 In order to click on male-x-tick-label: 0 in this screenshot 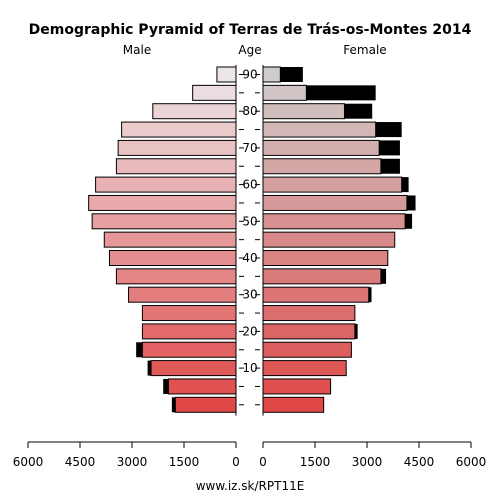, I will do `click(236, 462)`.